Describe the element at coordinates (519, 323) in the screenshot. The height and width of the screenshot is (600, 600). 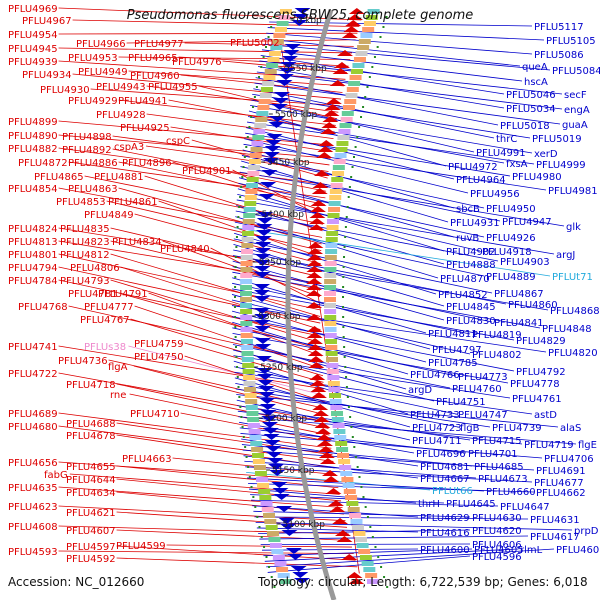
I see `gene-label-pflu4841: PFLU4841` at that location.